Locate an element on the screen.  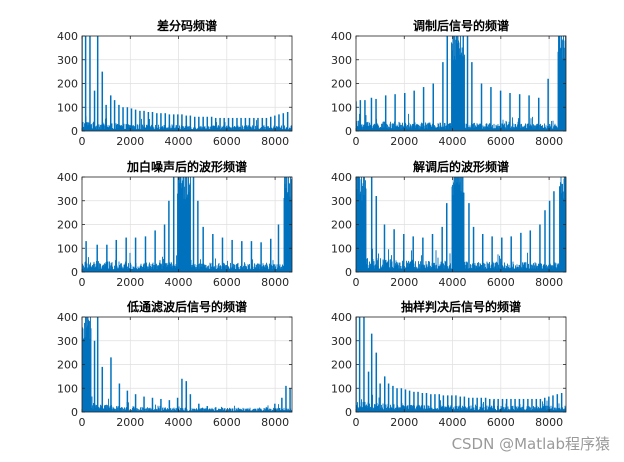
subplot-title: 抽样判决后信号的频谱 is located at coordinates (461, 306).